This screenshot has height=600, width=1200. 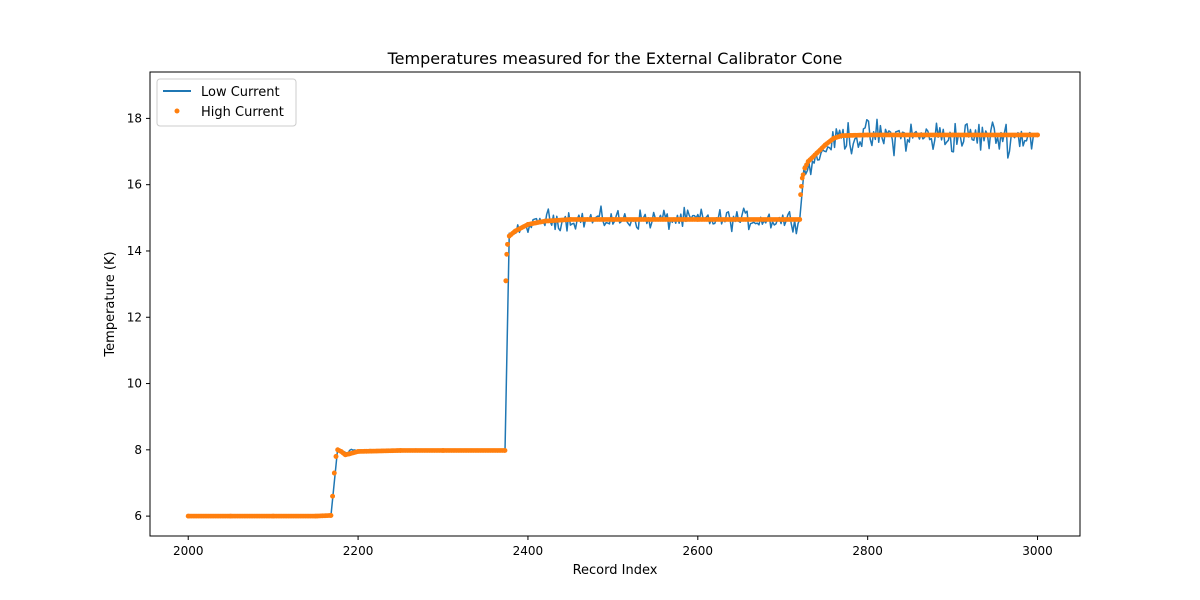 I want to click on x-tick-label: 2000, so click(x=188, y=551).